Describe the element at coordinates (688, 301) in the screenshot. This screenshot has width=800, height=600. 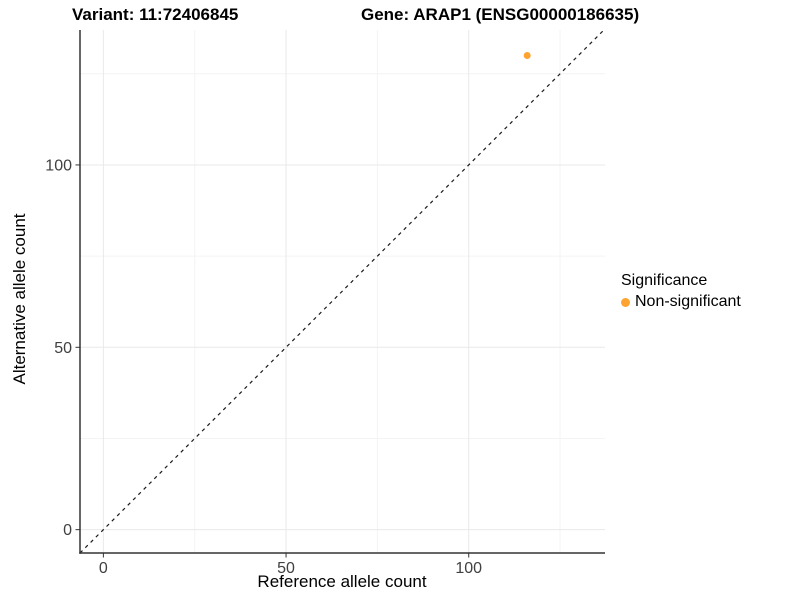
I see `legend-item-label: Non-significant` at that location.